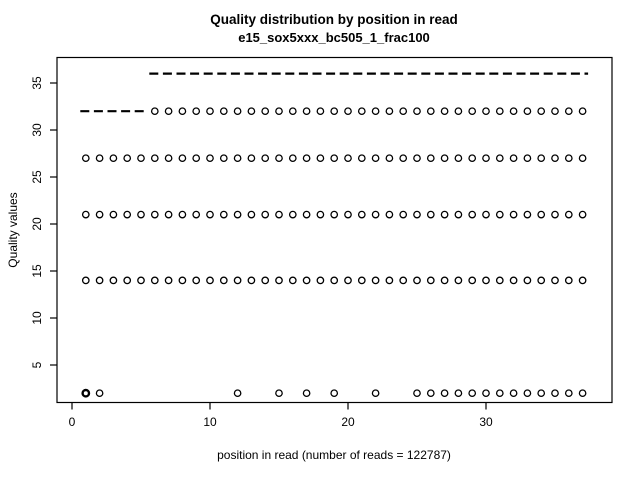 This screenshot has height=480, width=640. What do you see at coordinates (13, 229) in the screenshot?
I see `y-axis-label: Quality values` at bounding box center [13, 229].